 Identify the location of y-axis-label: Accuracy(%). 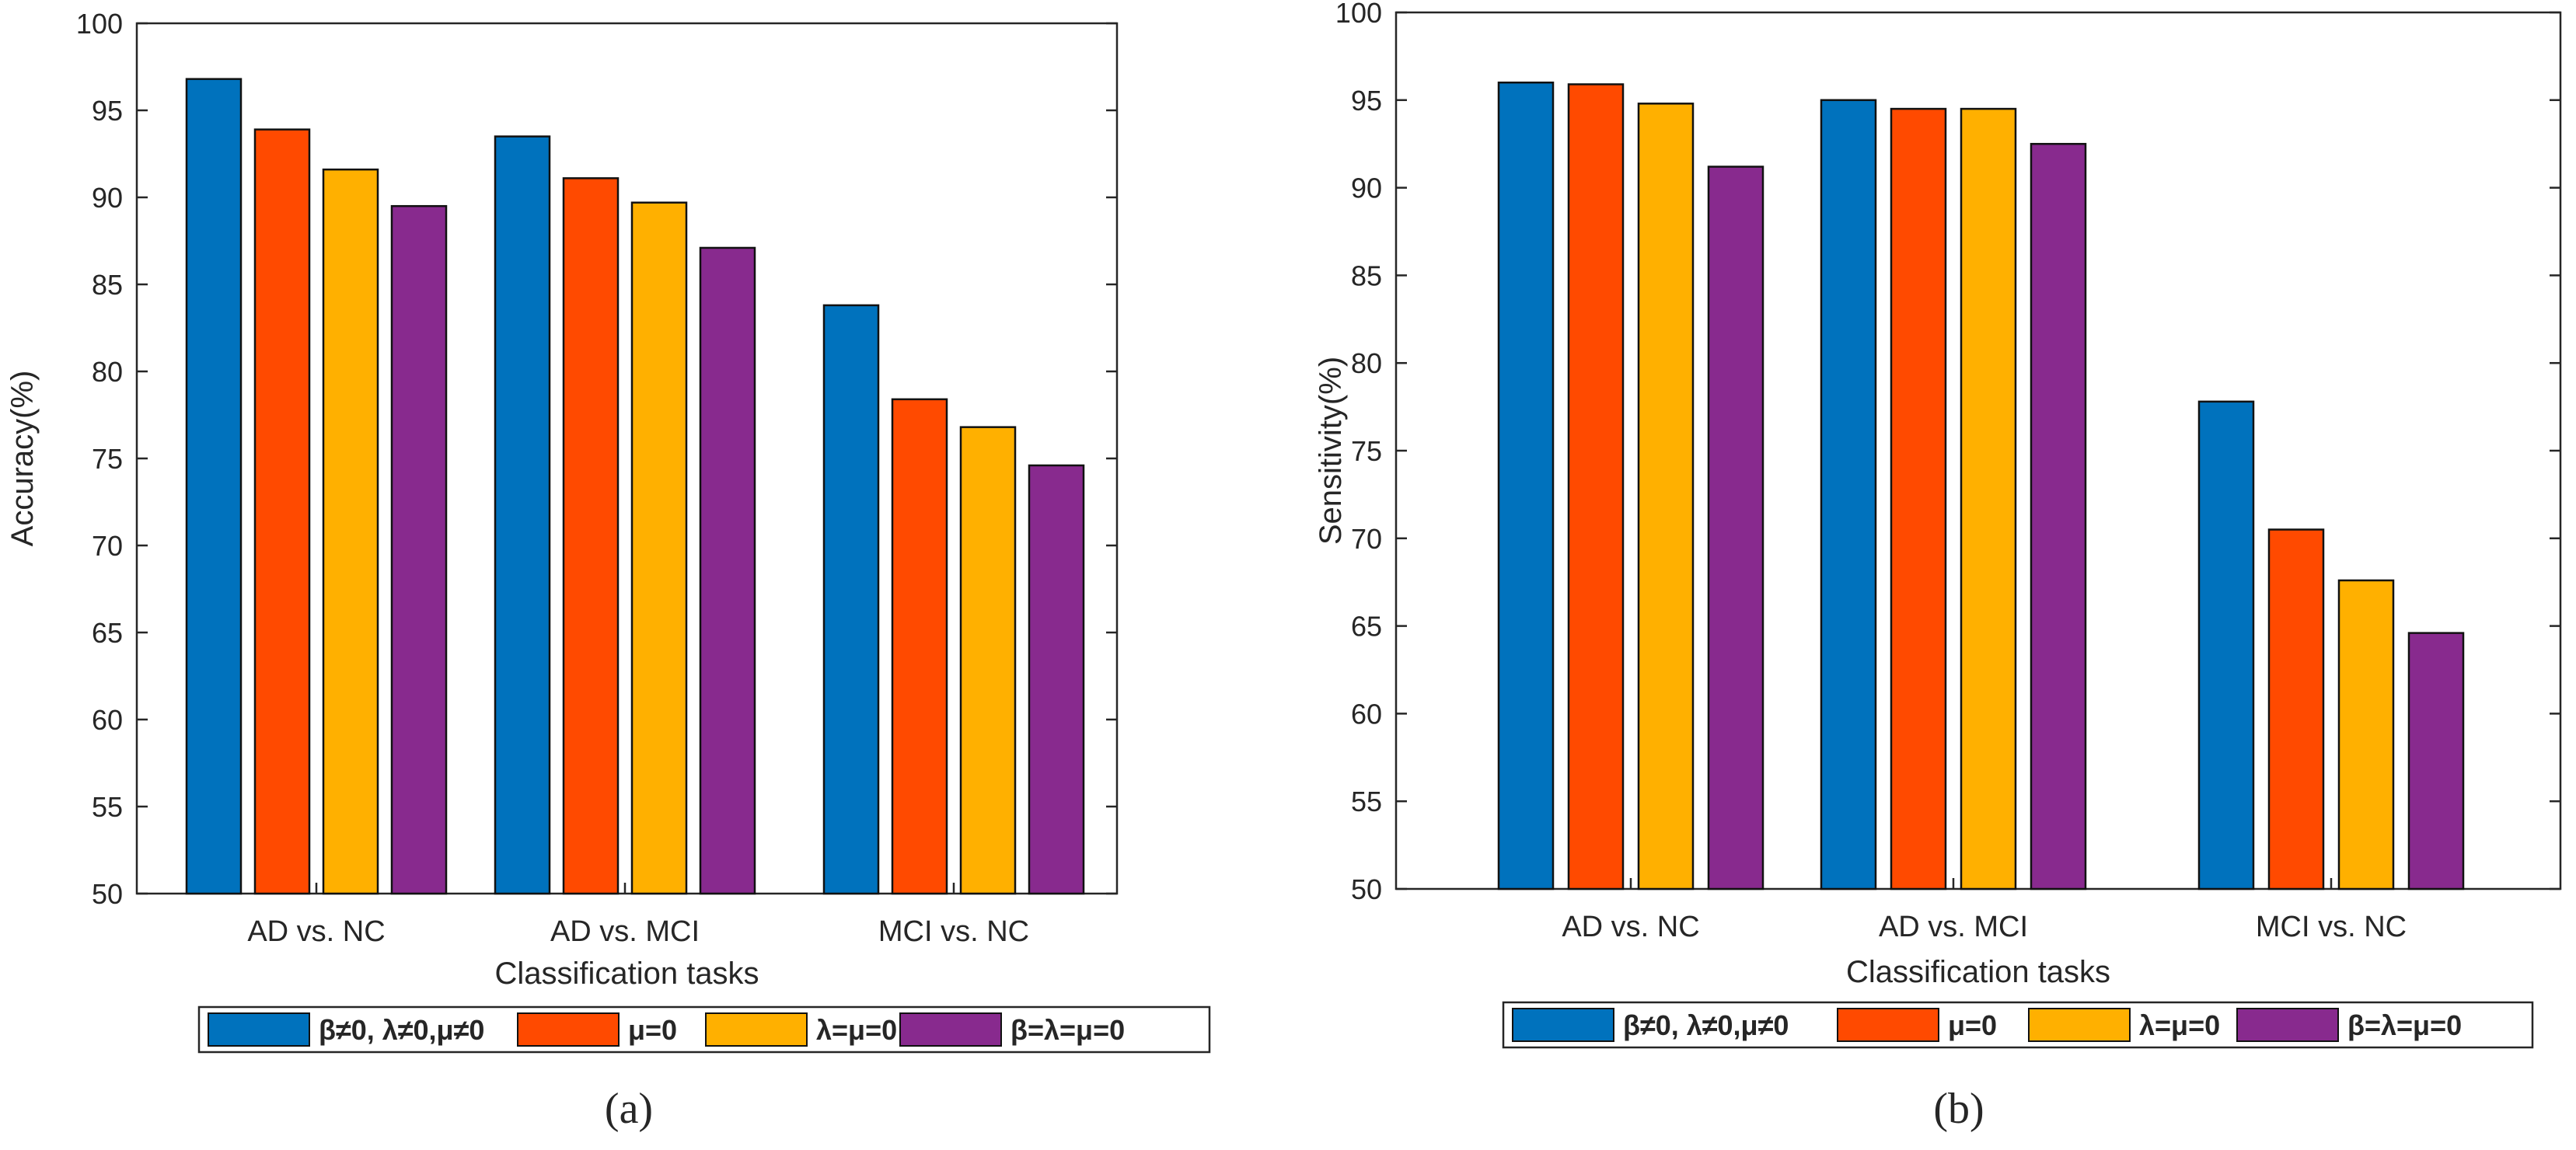
(23, 459).